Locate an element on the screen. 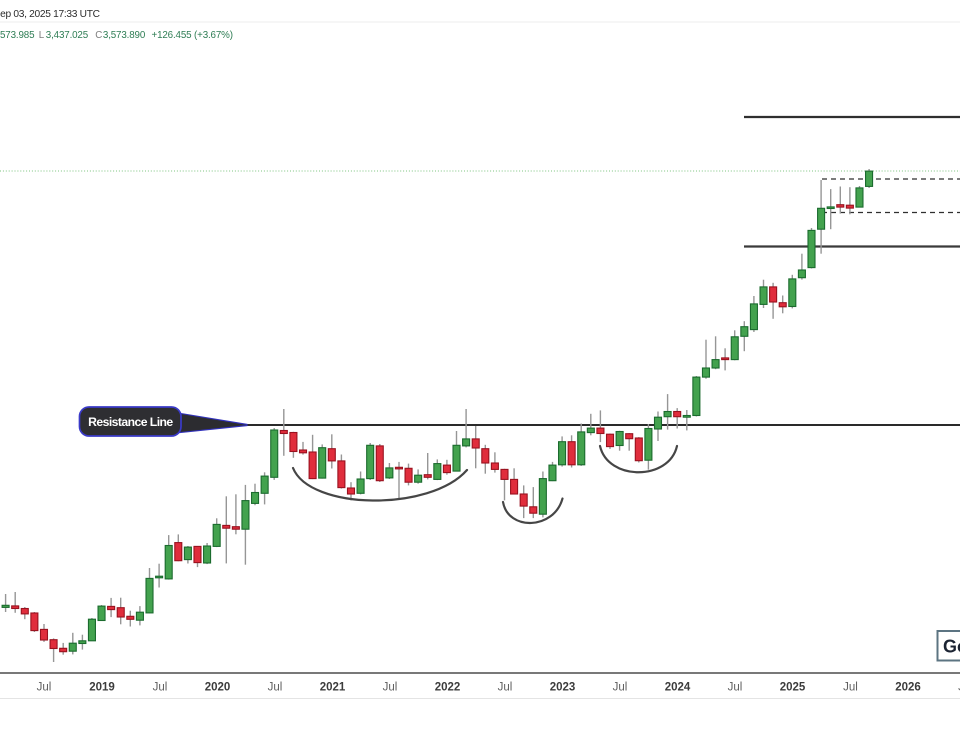 The width and height of the screenshot is (960, 750). svg-text: L is located at coordinates (42, 35).